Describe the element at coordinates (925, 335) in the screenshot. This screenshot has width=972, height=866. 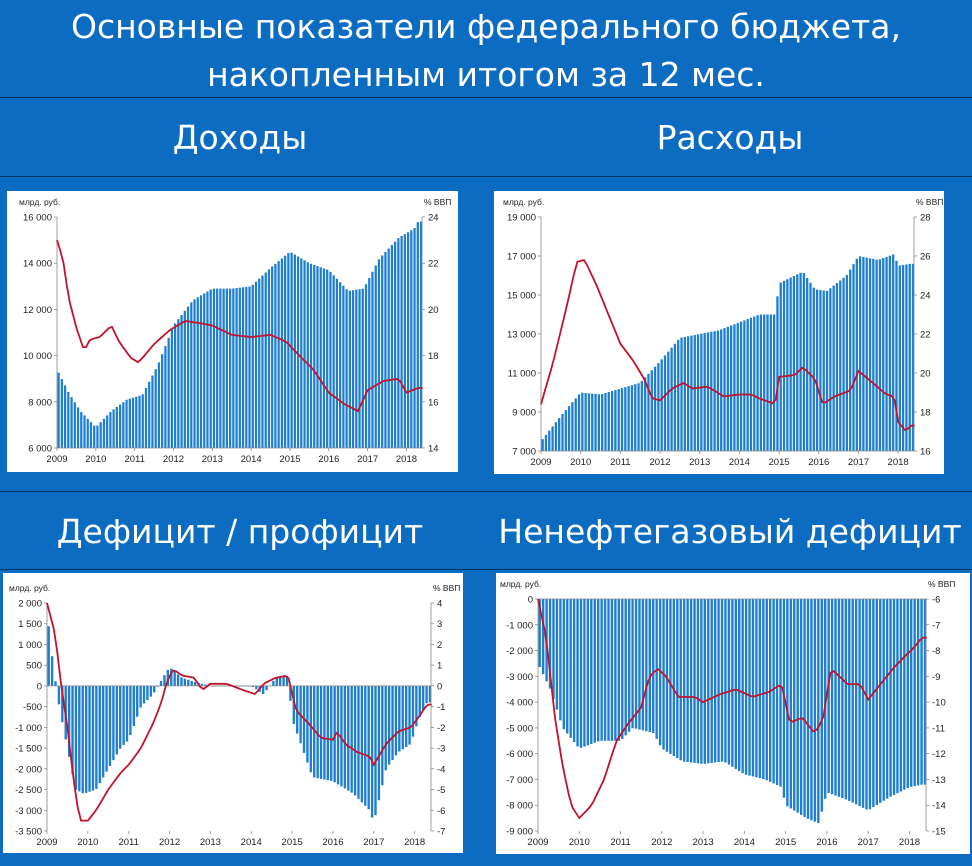
I see `right-tick-label: 22` at that location.